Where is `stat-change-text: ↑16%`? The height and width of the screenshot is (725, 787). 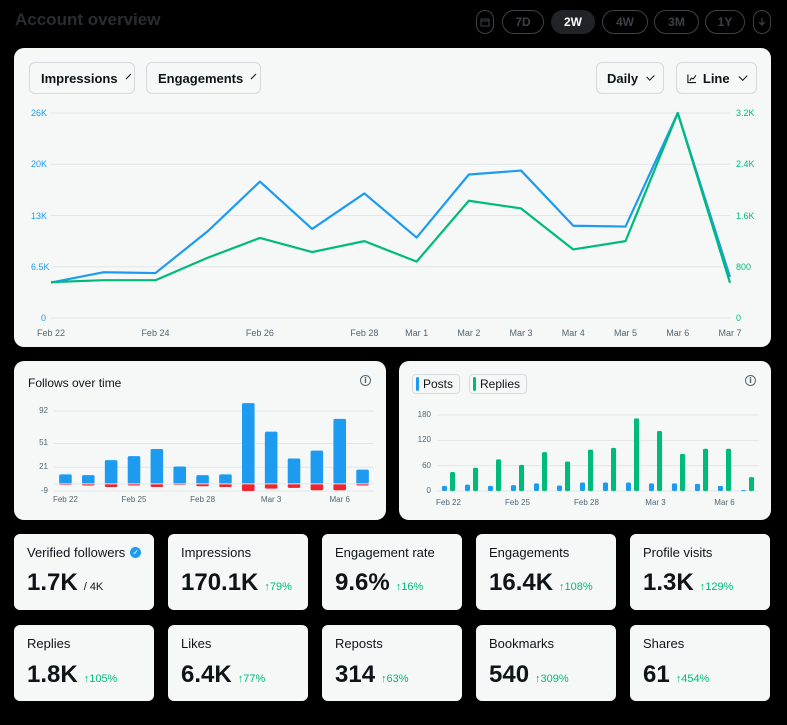
stat-change-text: ↑16% is located at coordinates (409, 587).